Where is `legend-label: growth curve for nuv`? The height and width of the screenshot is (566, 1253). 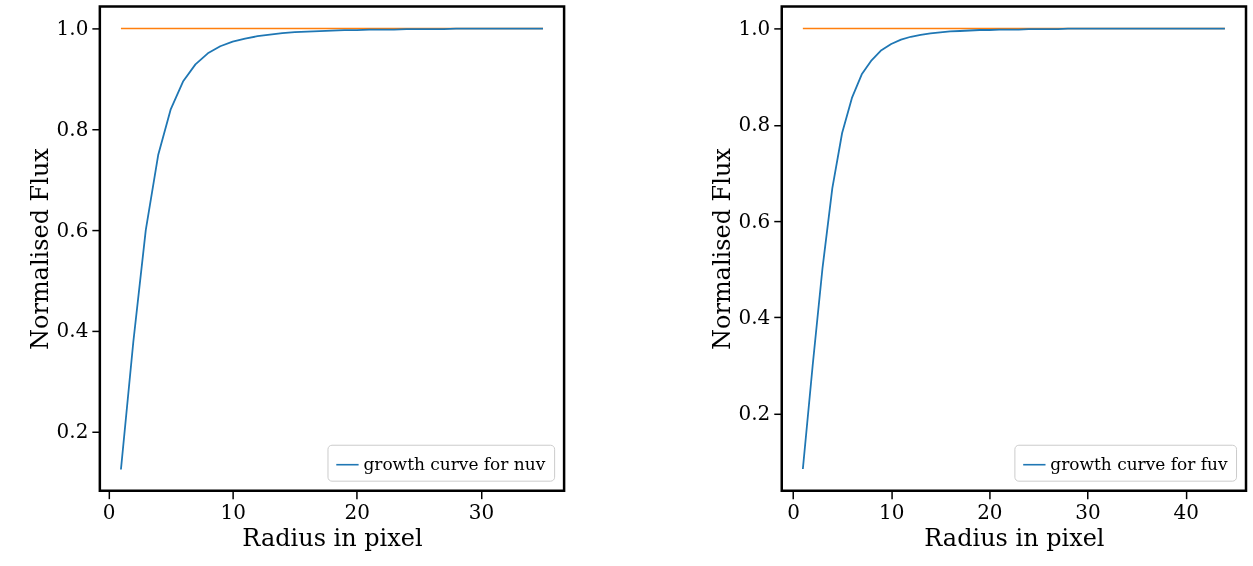 legend-label: growth curve for nuv is located at coordinates (454, 463).